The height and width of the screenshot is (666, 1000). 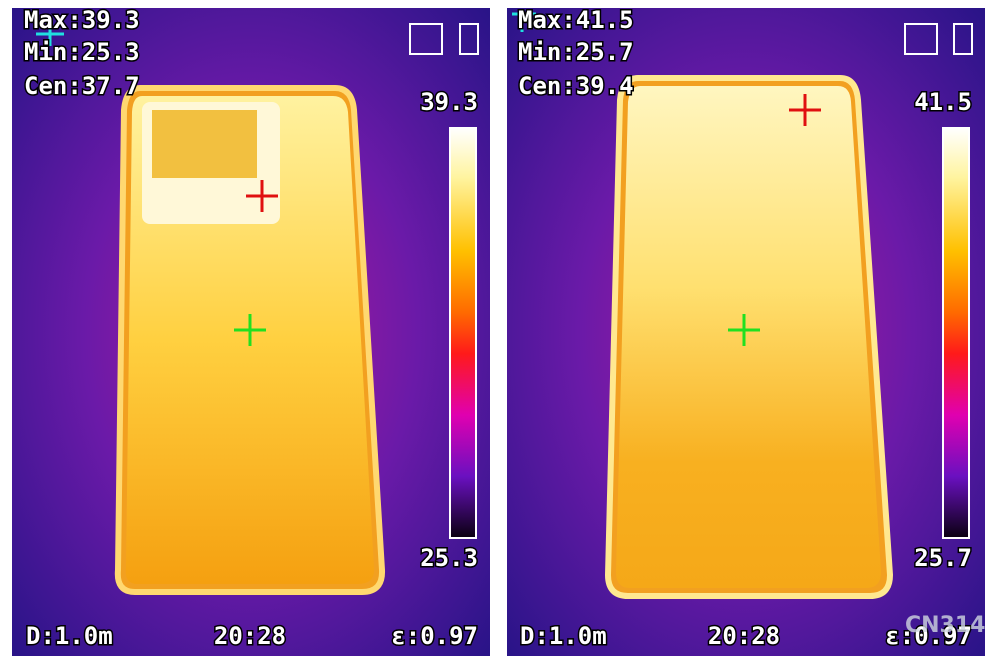 I want to click on scale-max: 39.3, so click(x=449, y=102).